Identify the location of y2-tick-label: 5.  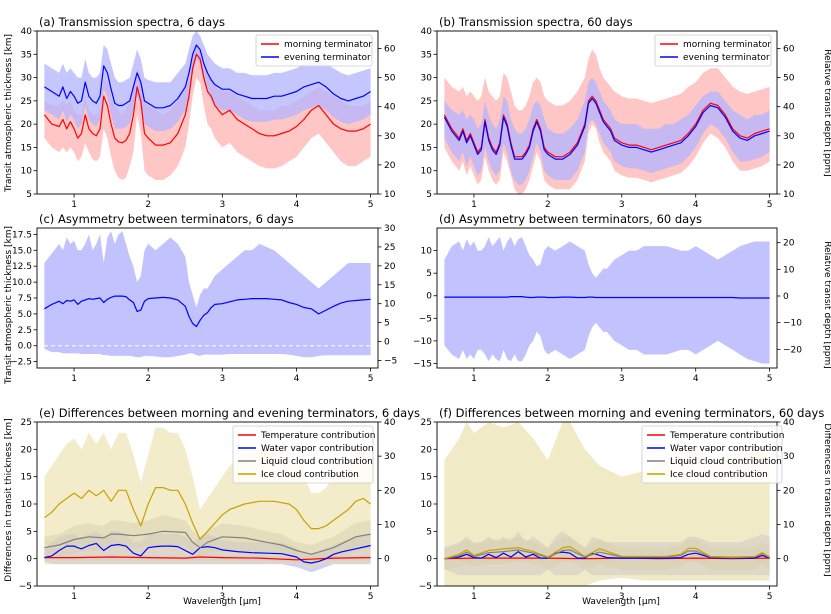
(387, 324).